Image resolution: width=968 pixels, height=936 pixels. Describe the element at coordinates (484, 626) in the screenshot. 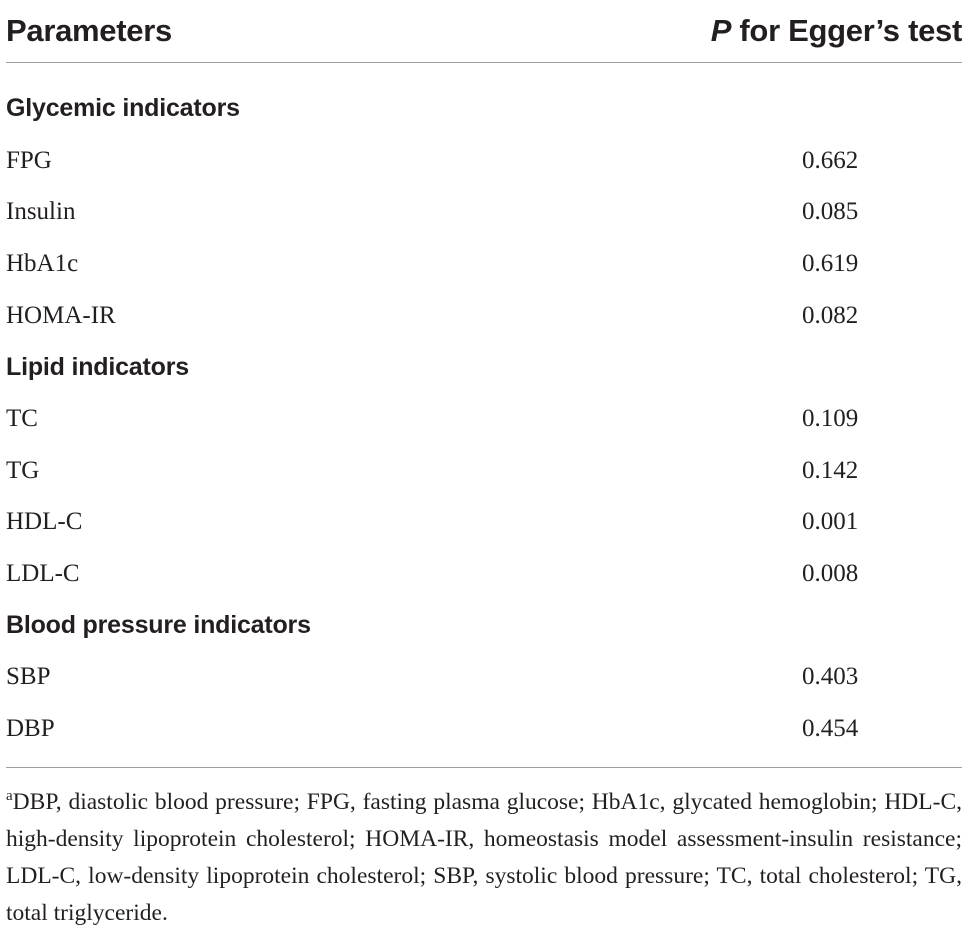

I see `section-title-blood-pressure: Blood pressure indicators` at that location.